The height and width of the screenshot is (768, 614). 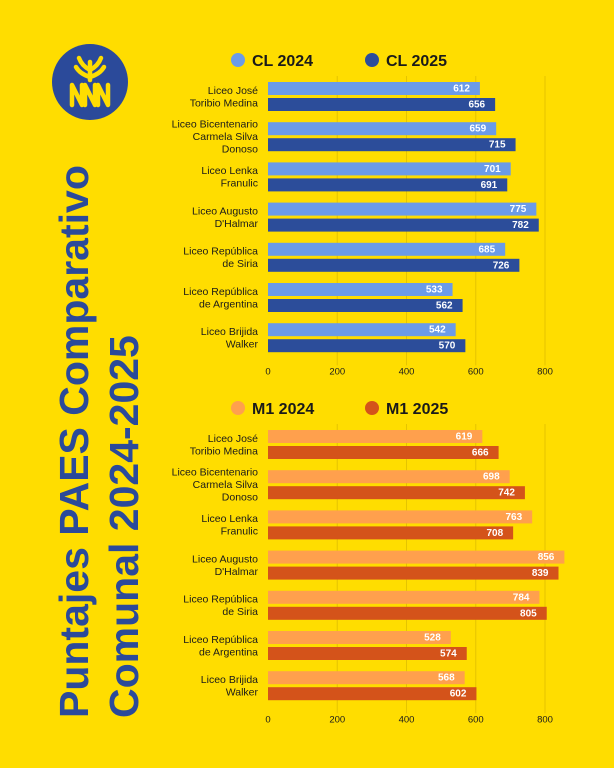 What do you see at coordinates (448, 654) in the screenshot?
I see `m1-data-label: 574` at bounding box center [448, 654].